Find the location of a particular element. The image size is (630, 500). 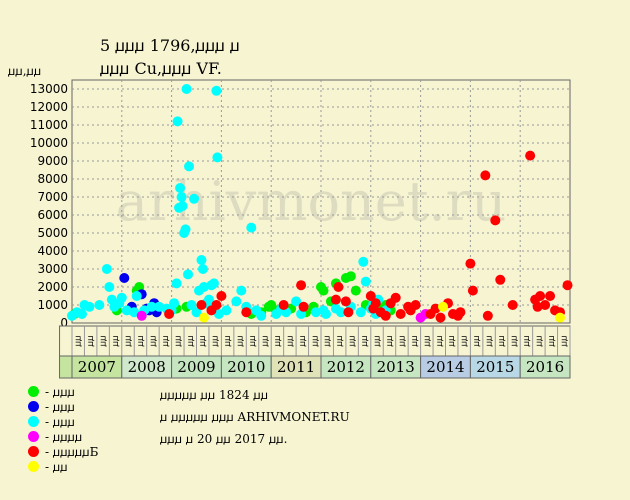

legend-item: - ꙡꙡꙡꙡꙡБ is located at coordinates (63, 451).